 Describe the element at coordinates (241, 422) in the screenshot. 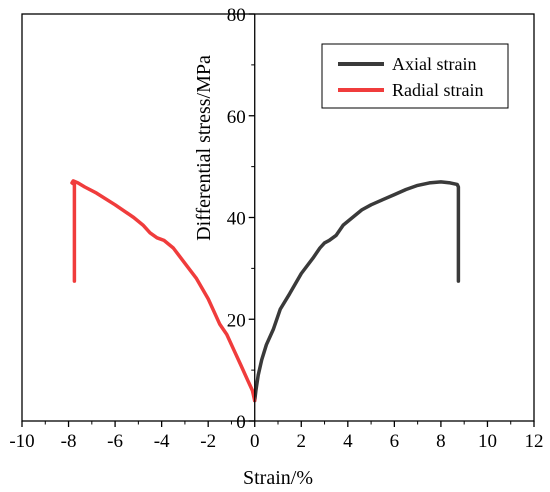

I see `y-tick-label: 0` at that location.